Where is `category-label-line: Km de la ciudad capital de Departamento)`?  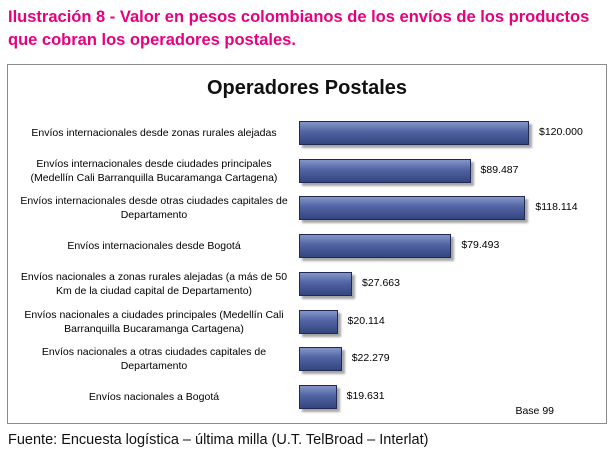 category-label-line: Km de la ciudad capital de Departamento) is located at coordinates (154, 290).